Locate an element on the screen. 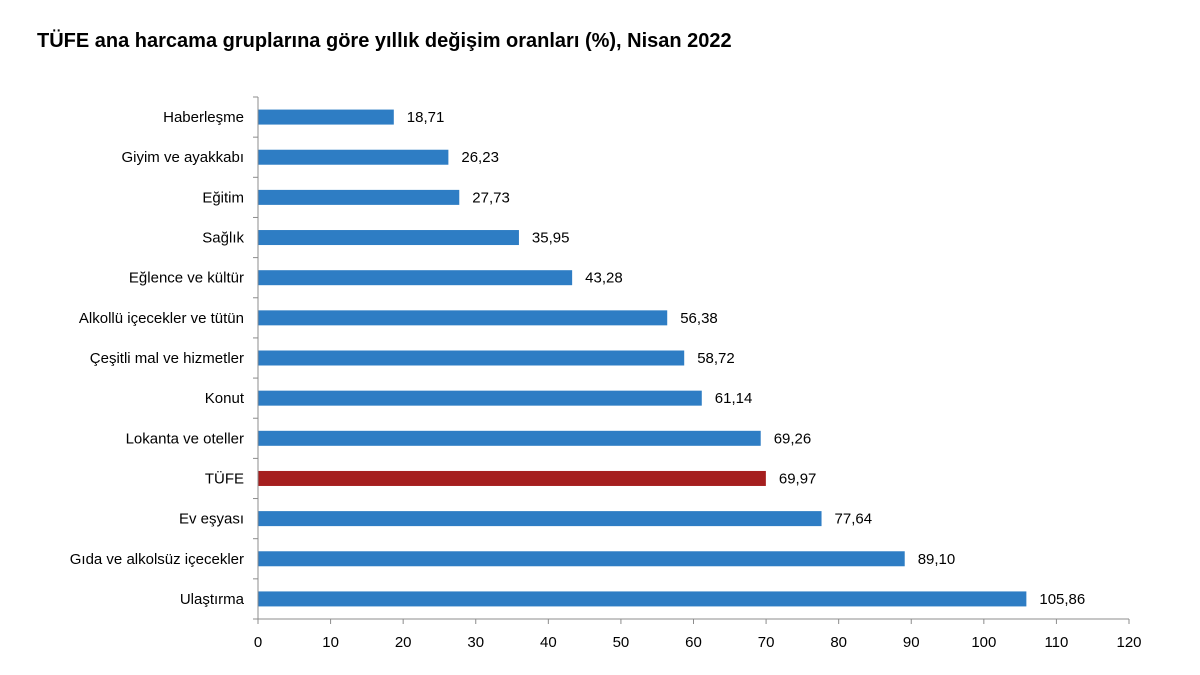 This screenshot has height=675, width=1200. bar-haberlesme is located at coordinates (326, 117).